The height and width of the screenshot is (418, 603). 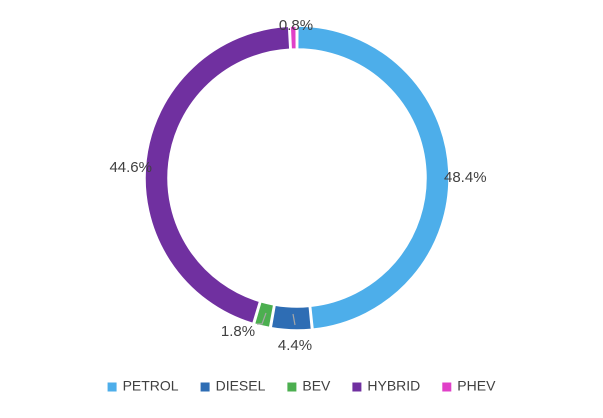 I want to click on legend-item-bev: BEV, so click(x=309, y=386).